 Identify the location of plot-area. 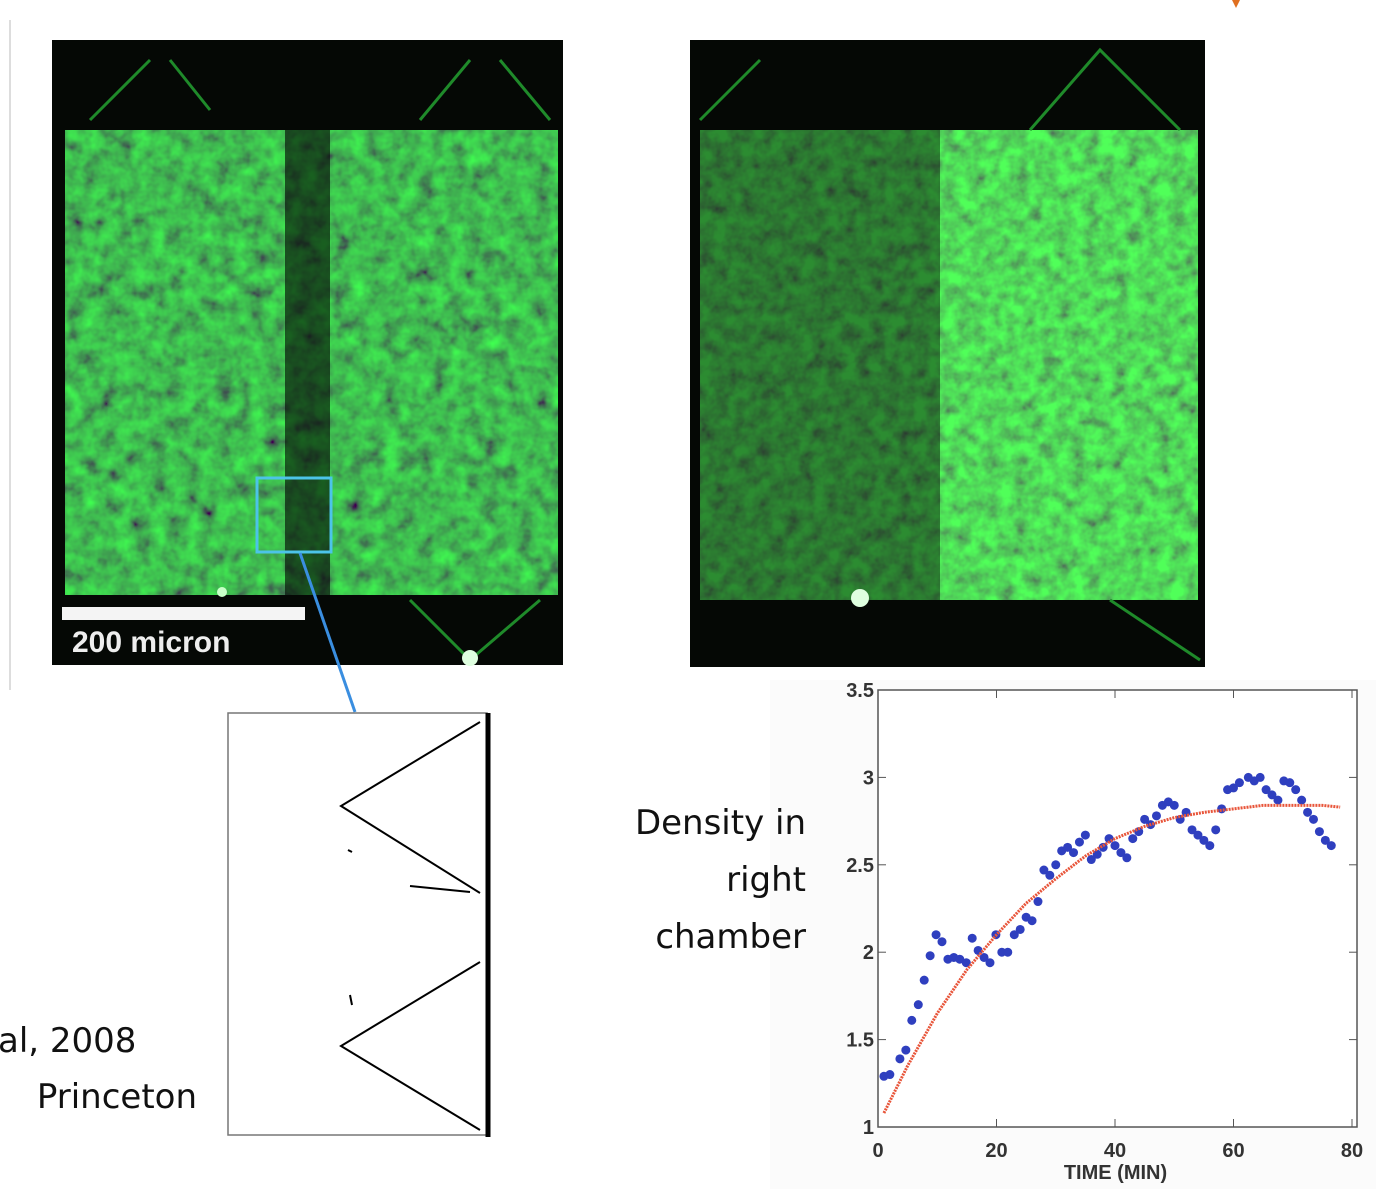
(1117, 908).